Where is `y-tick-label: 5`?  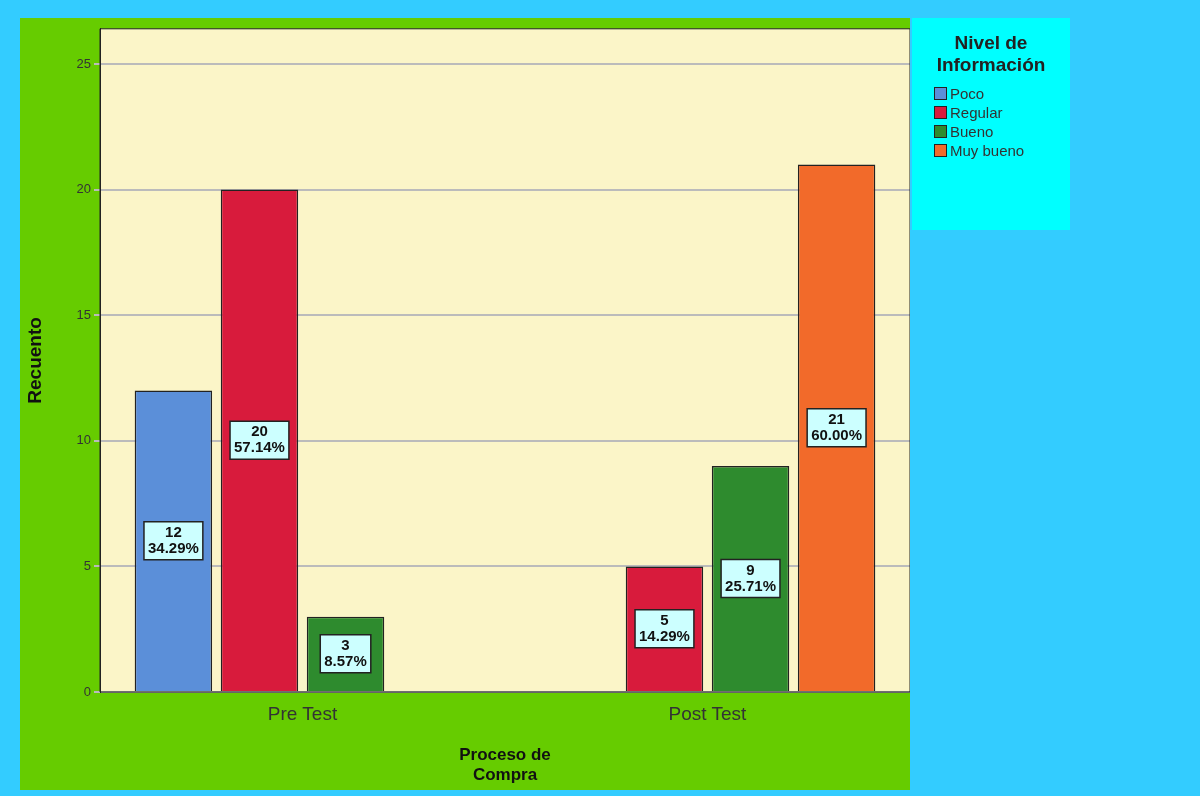 y-tick-label: 5 is located at coordinates (87, 565).